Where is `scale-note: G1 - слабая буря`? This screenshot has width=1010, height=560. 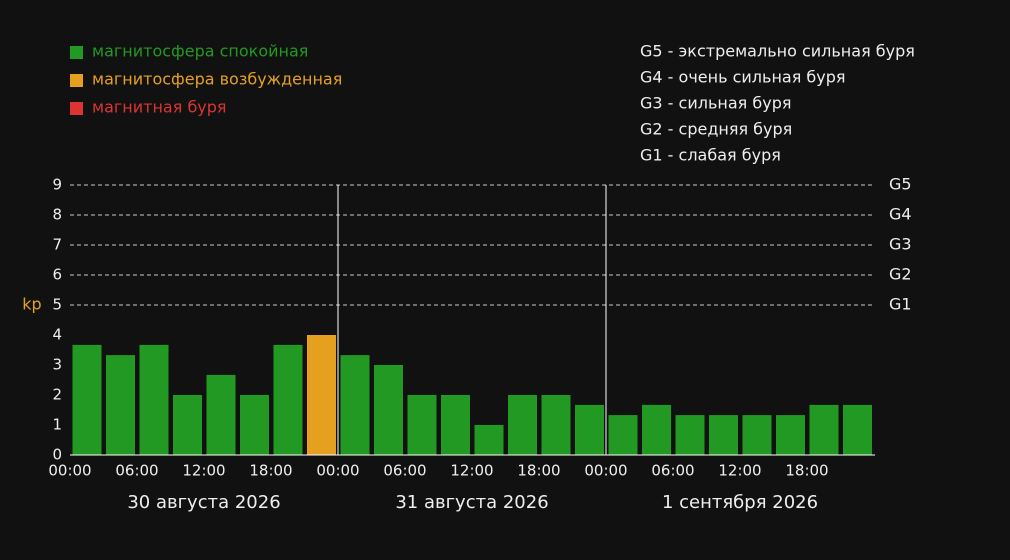 scale-note: G1 - слабая буря is located at coordinates (710, 155).